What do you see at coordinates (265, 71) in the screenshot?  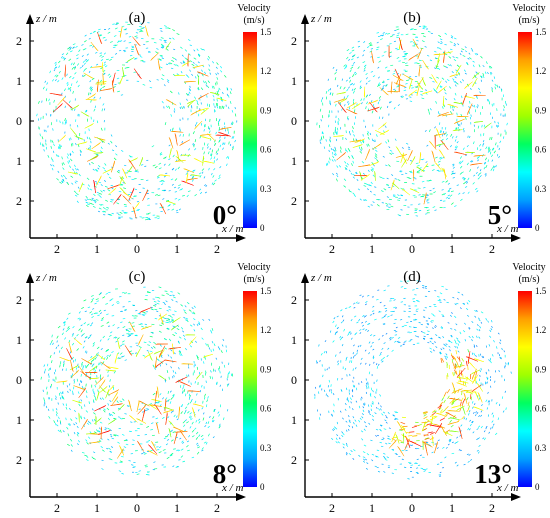 I see `colorbar-tick-label: 1.2` at bounding box center [265, 71].